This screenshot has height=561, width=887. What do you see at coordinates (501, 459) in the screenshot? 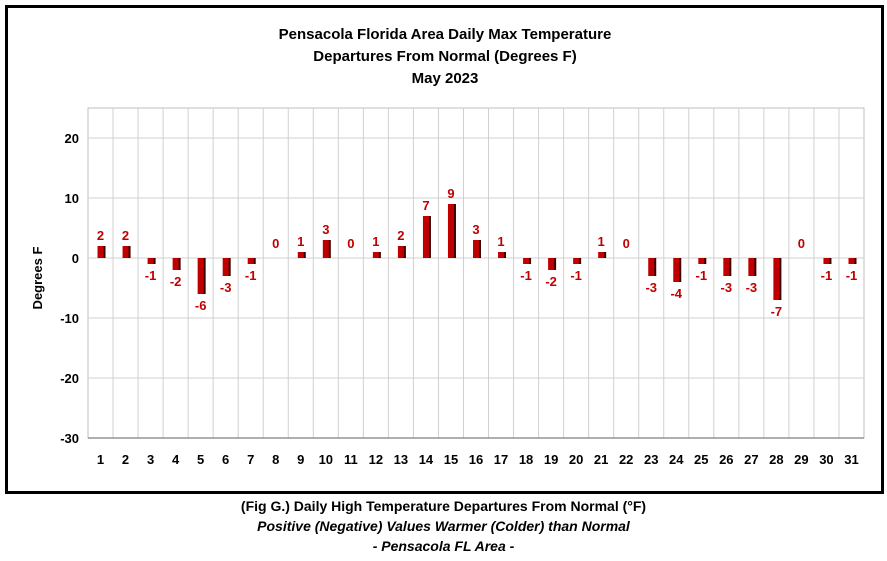
I see `x-tick-label: 17` at bounding box center [501, 459].